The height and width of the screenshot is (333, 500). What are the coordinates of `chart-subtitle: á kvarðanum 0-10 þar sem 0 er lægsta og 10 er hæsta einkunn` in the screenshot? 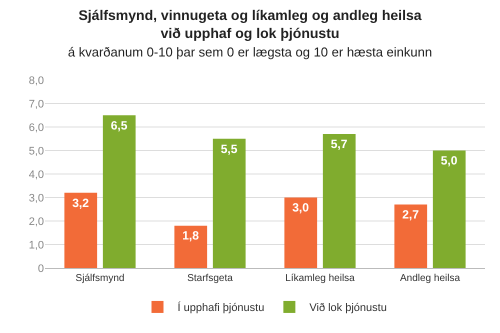 It's located at (250, 52).